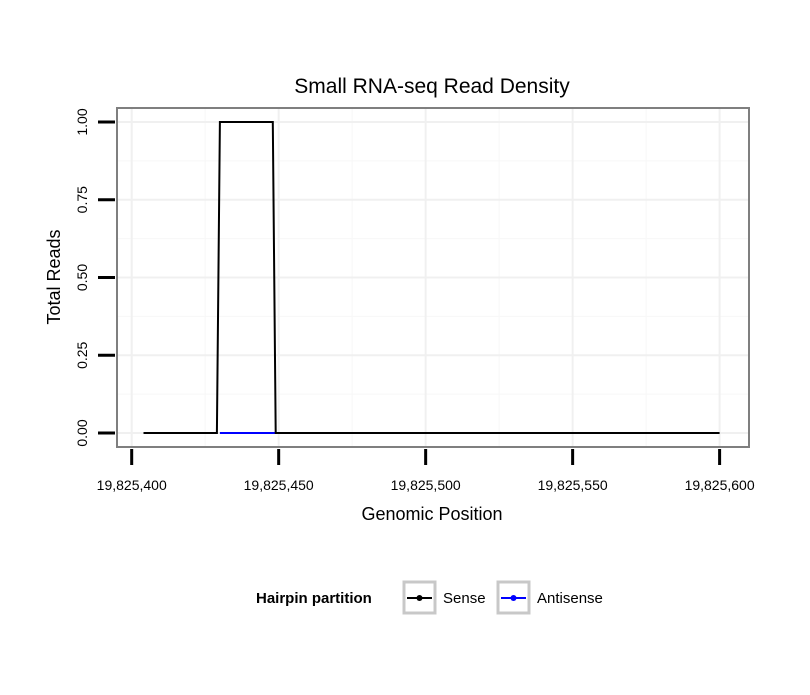 Image resolution: width=810 pixels, height=695 pixels. What do you see at coordinates (573, 485) in the screenshot?
I see `x-tick-label: 19,825,550` at bounding box center [573, 485].